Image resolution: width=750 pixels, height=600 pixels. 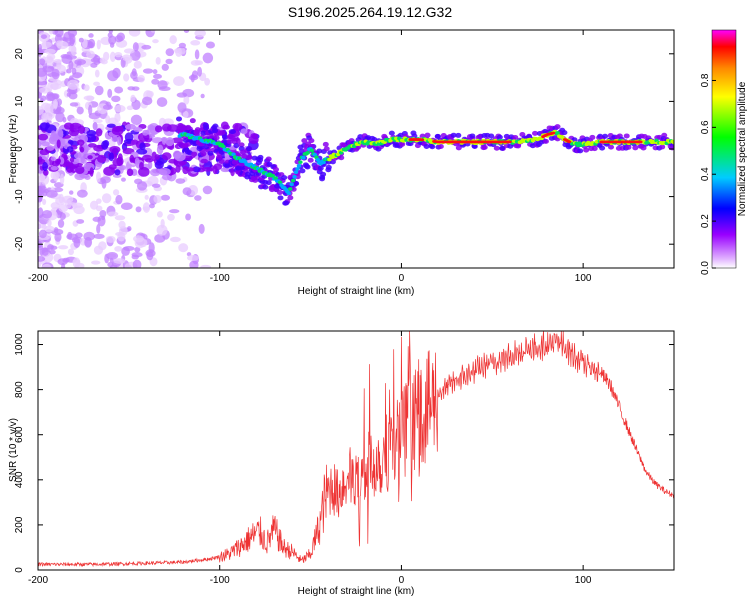 I want to click on spectrogram-y-tick-label: 0, so click(x=19, y=149).